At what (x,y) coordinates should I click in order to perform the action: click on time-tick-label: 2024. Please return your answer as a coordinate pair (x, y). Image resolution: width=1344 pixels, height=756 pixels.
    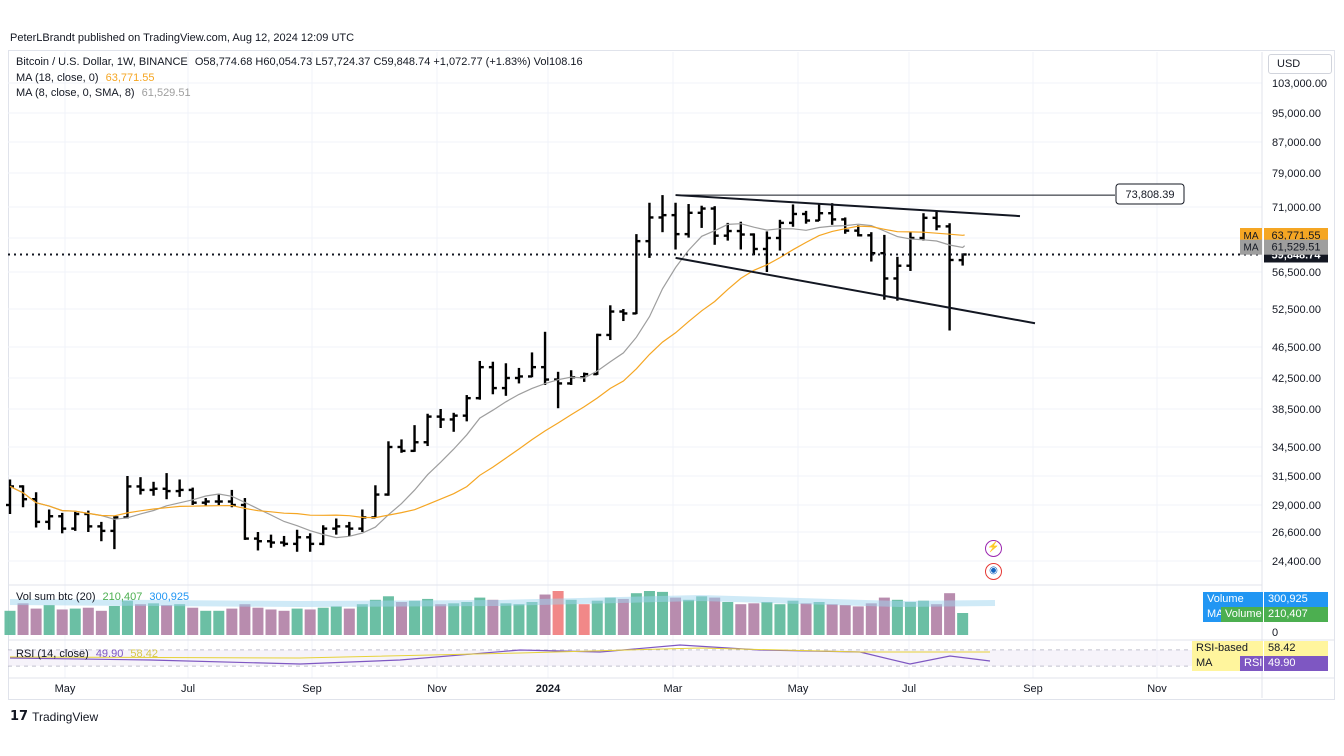
    Looking at the image, I should click on (548, 689).